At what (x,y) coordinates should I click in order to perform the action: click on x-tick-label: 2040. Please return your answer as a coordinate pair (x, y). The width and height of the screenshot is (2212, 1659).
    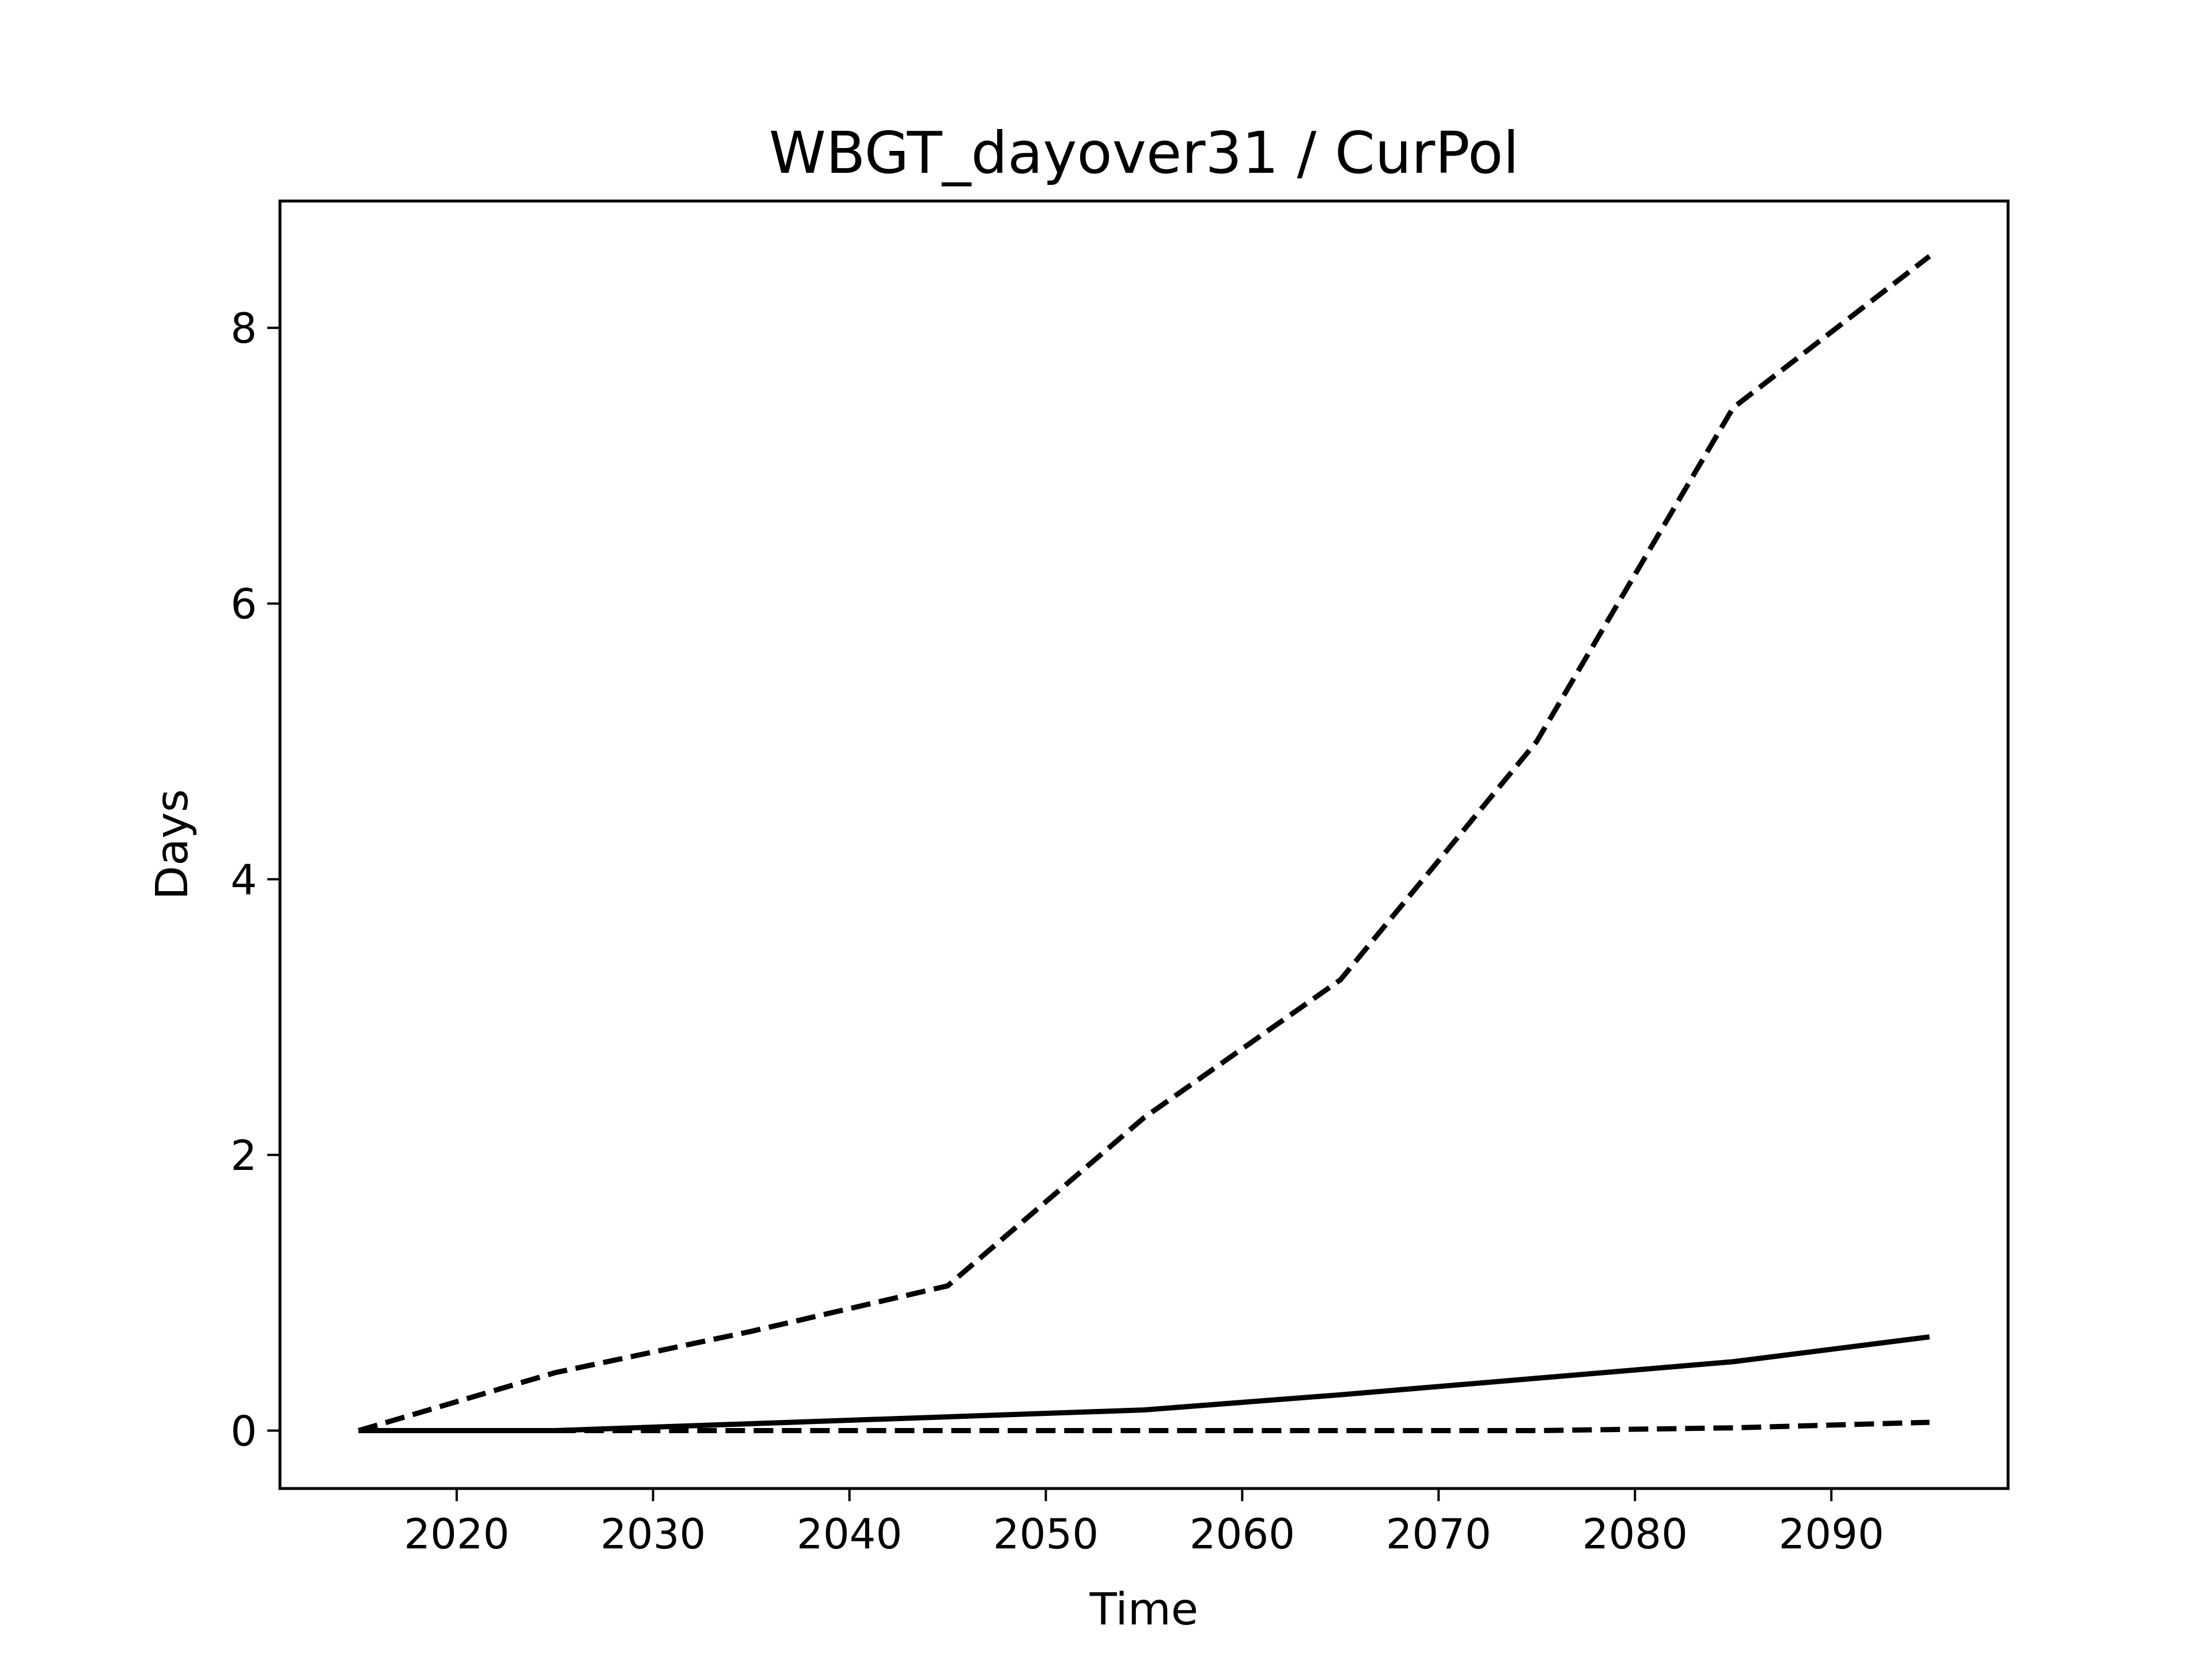
    Looking at the image, I should click on (849, 1534).